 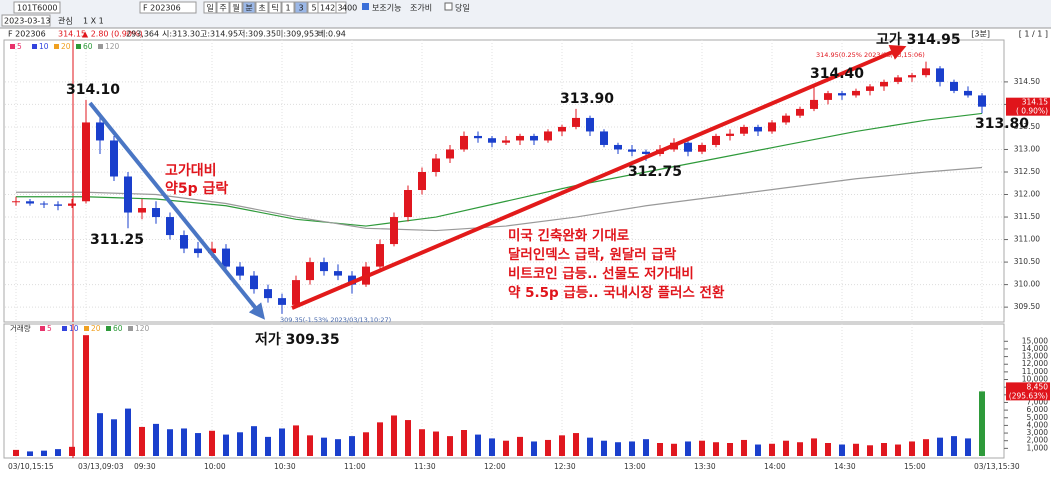 What do you see at coordinates (918, 40) in the screenshot?
I see `annotation: 고가 314.95` at bounding box center [918, 40].